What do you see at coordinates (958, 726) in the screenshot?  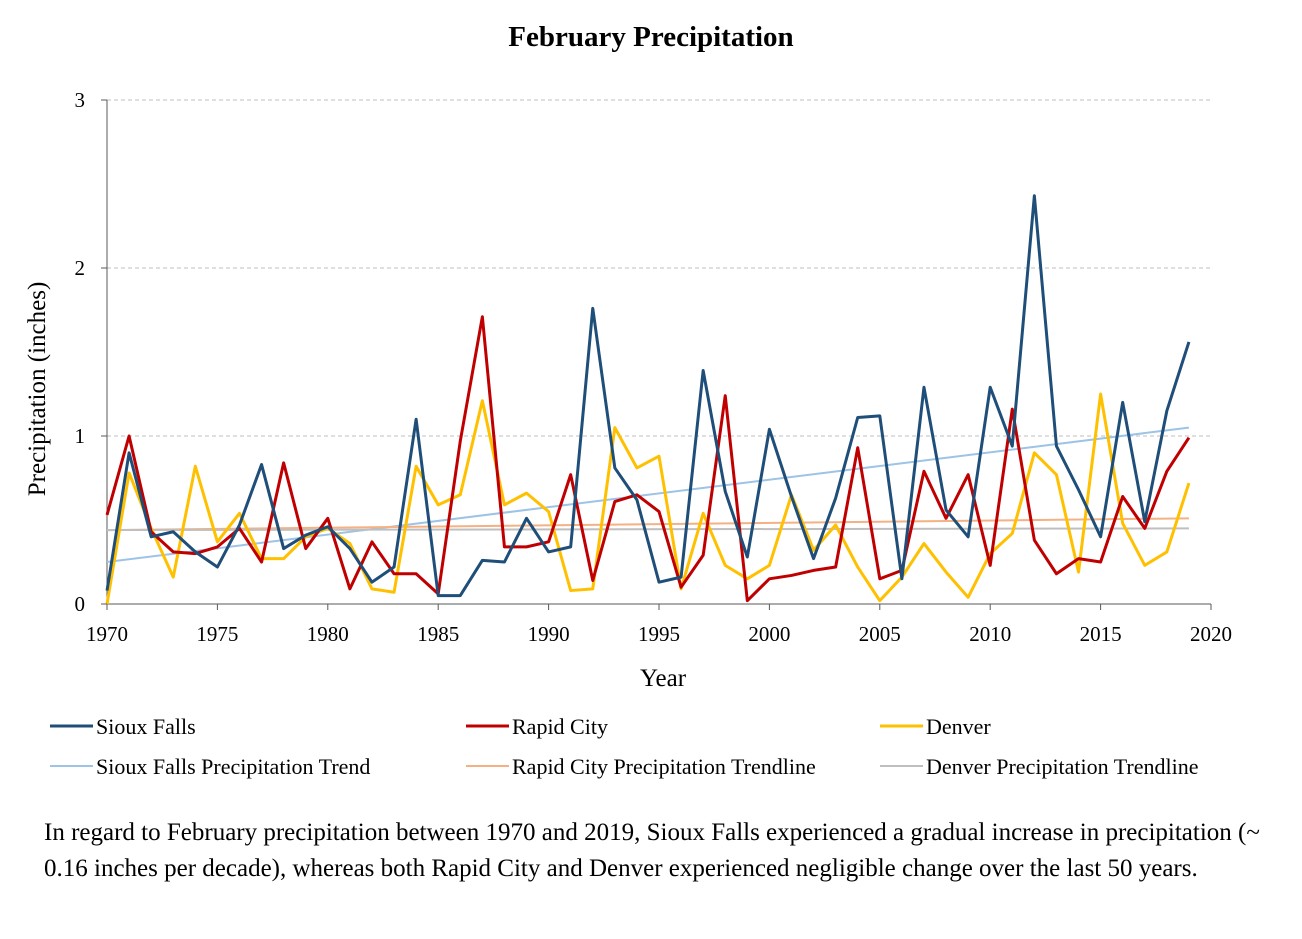 I see `legend-label-2: Denver` at bounding box center [958, 726].